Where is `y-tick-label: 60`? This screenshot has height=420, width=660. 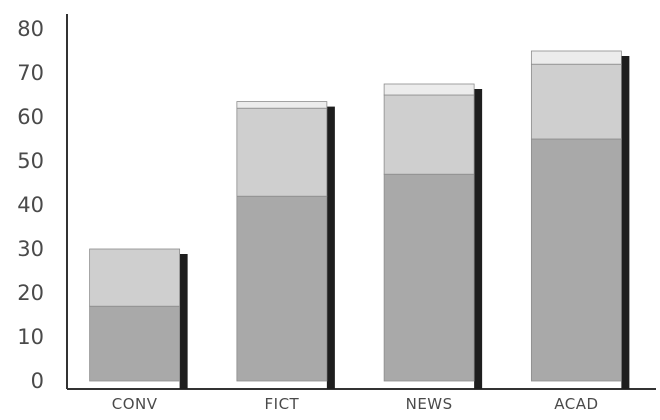
y-tick-label: 60 is located at coordinates (30, 117).